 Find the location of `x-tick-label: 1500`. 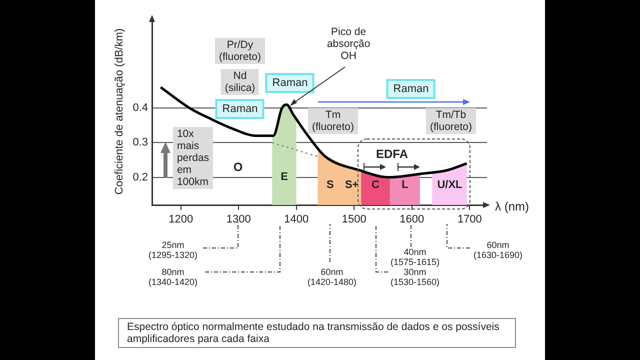

x-tick-label: 1500 is located at coordinates (354, 220).